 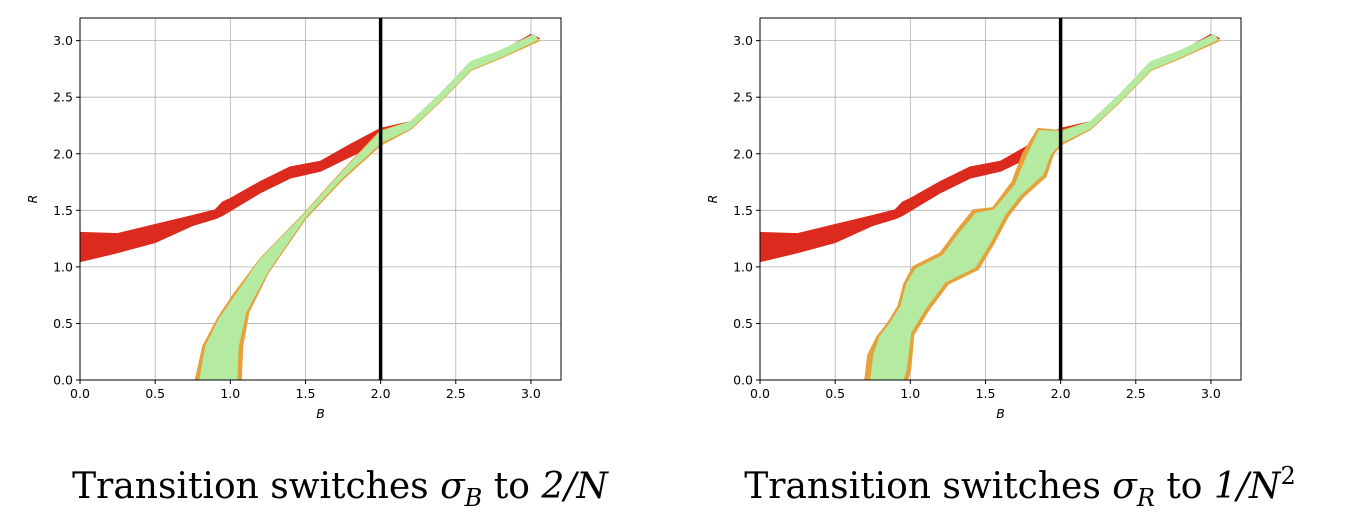 What do you see at coordinates (928, 486) in the screenshot?
I see `caption-right-prefix: Transition switches` at bounding box center [928, 486].